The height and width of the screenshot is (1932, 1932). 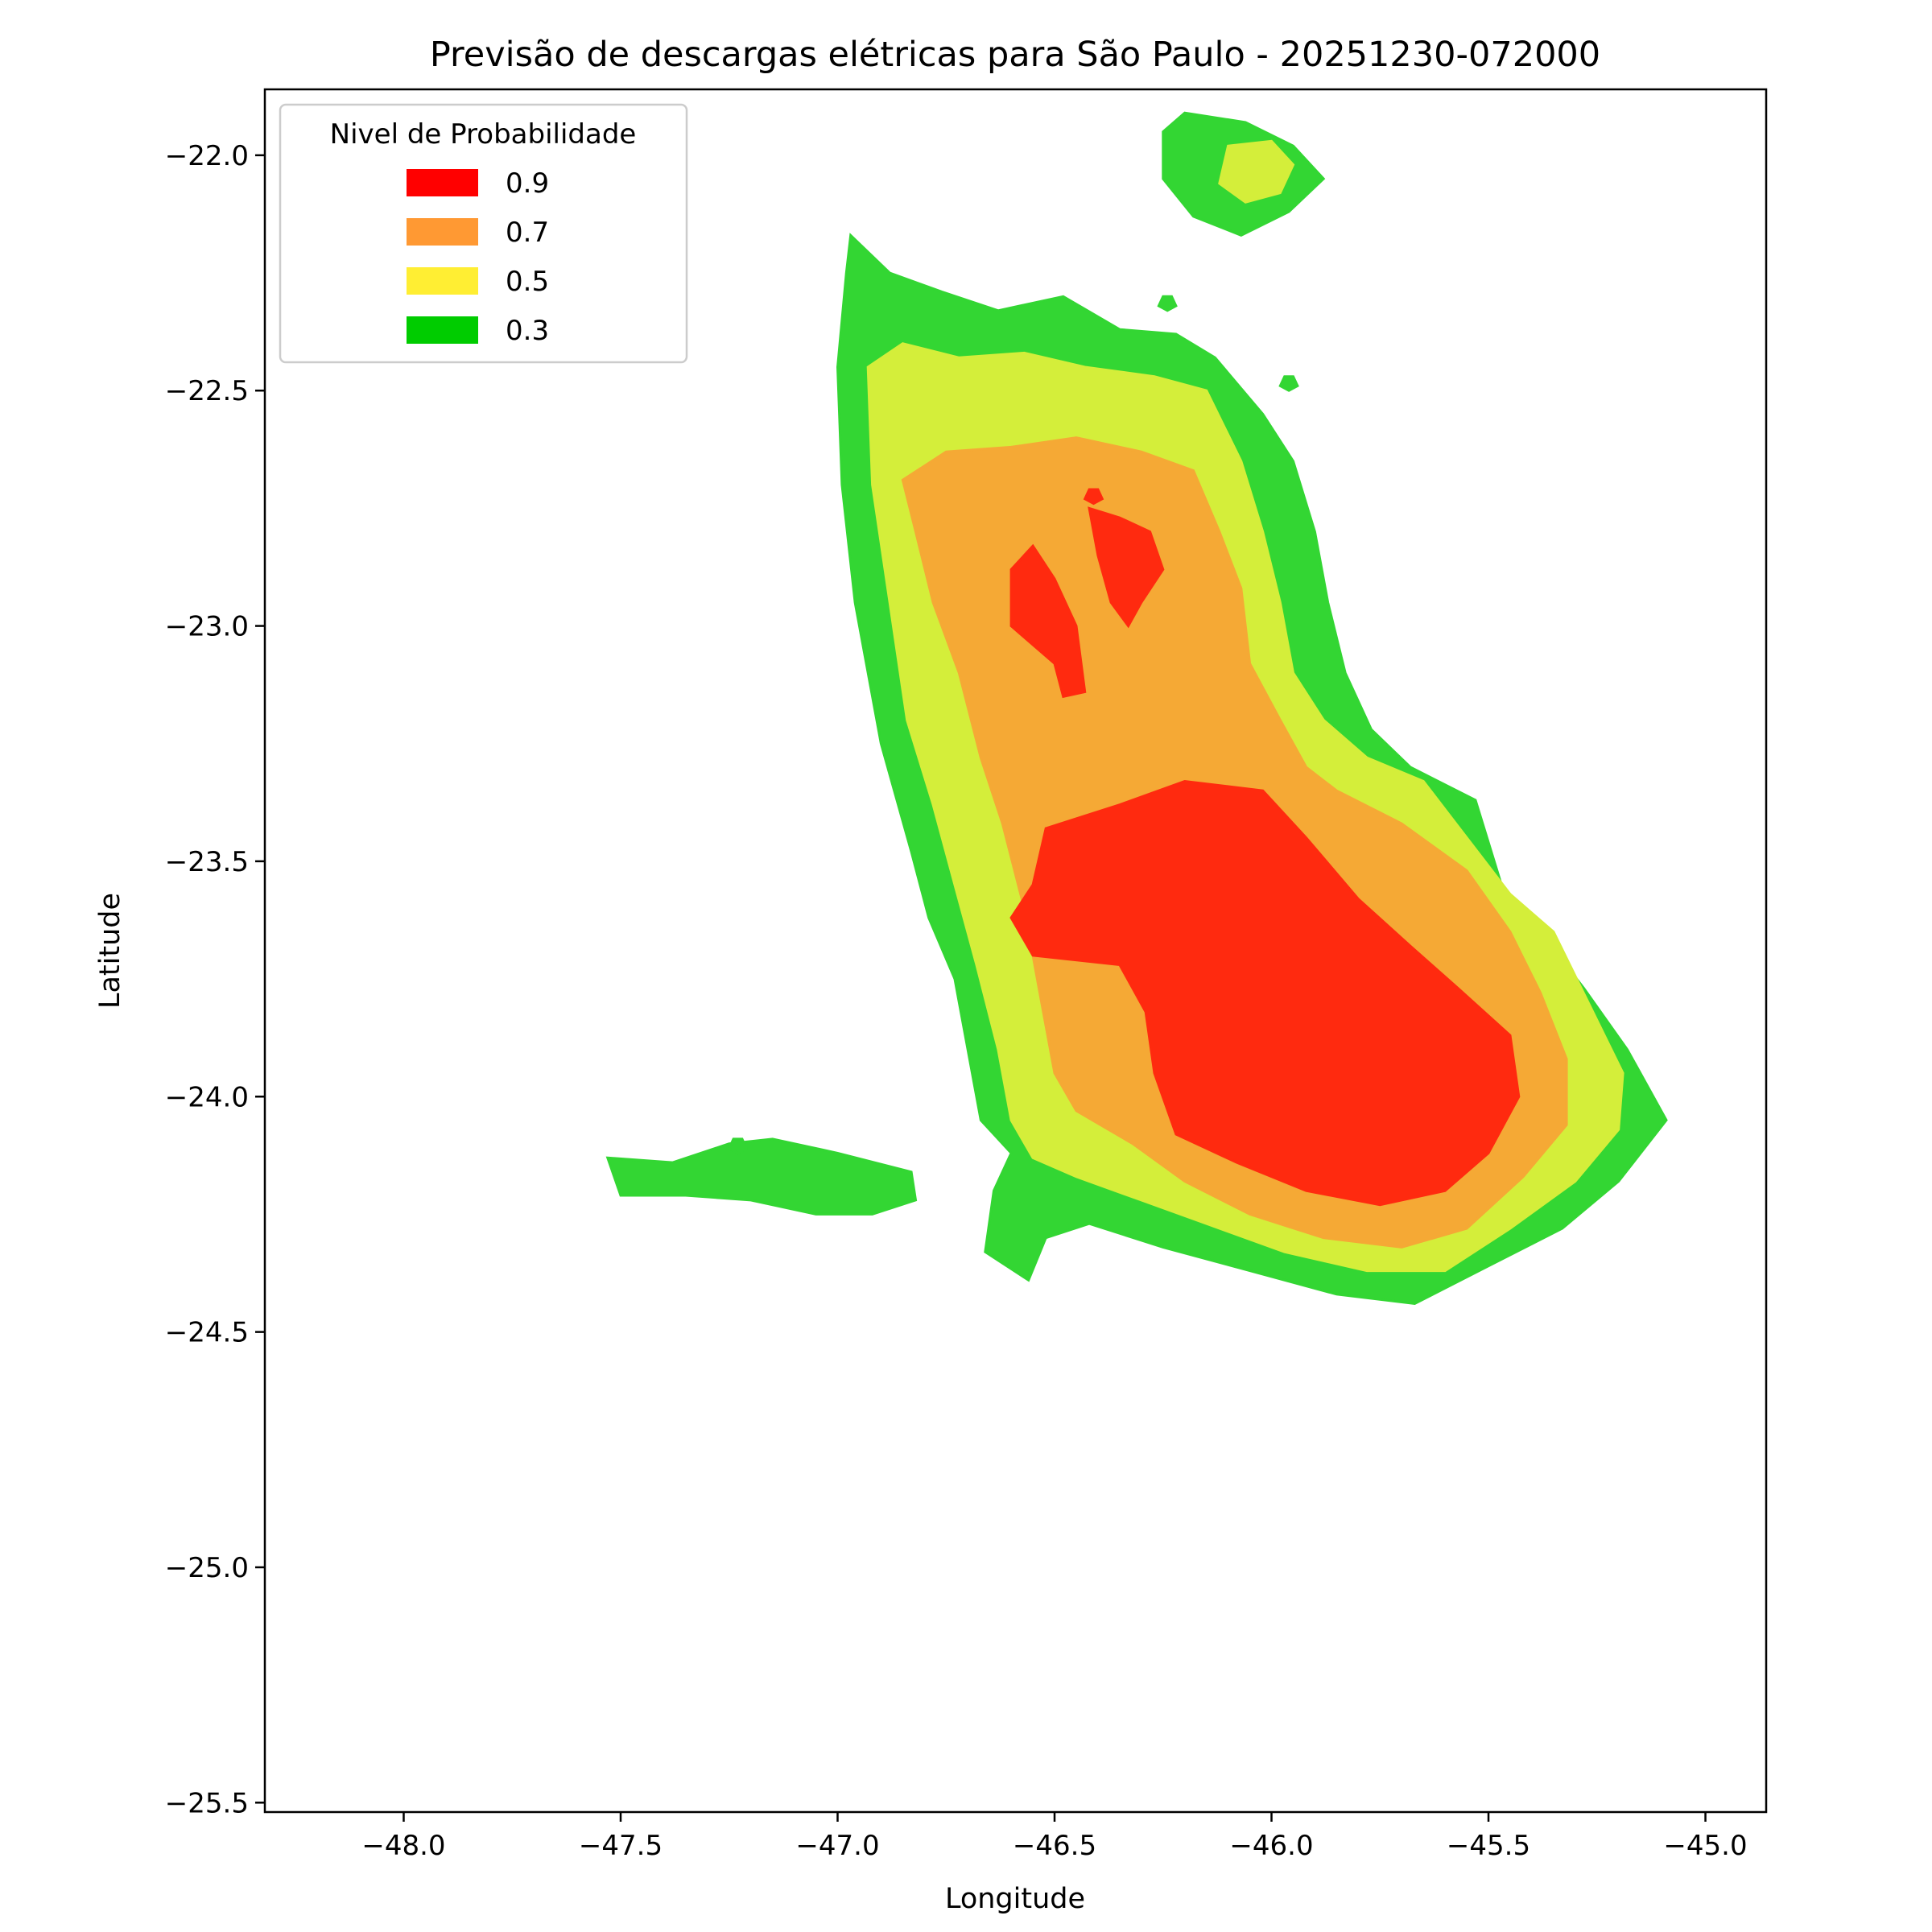 What do you see at coordinates (403, 1846) in the screenshot?
I see `x-tick-label: −48.0` at bounding box center [403, 1846].